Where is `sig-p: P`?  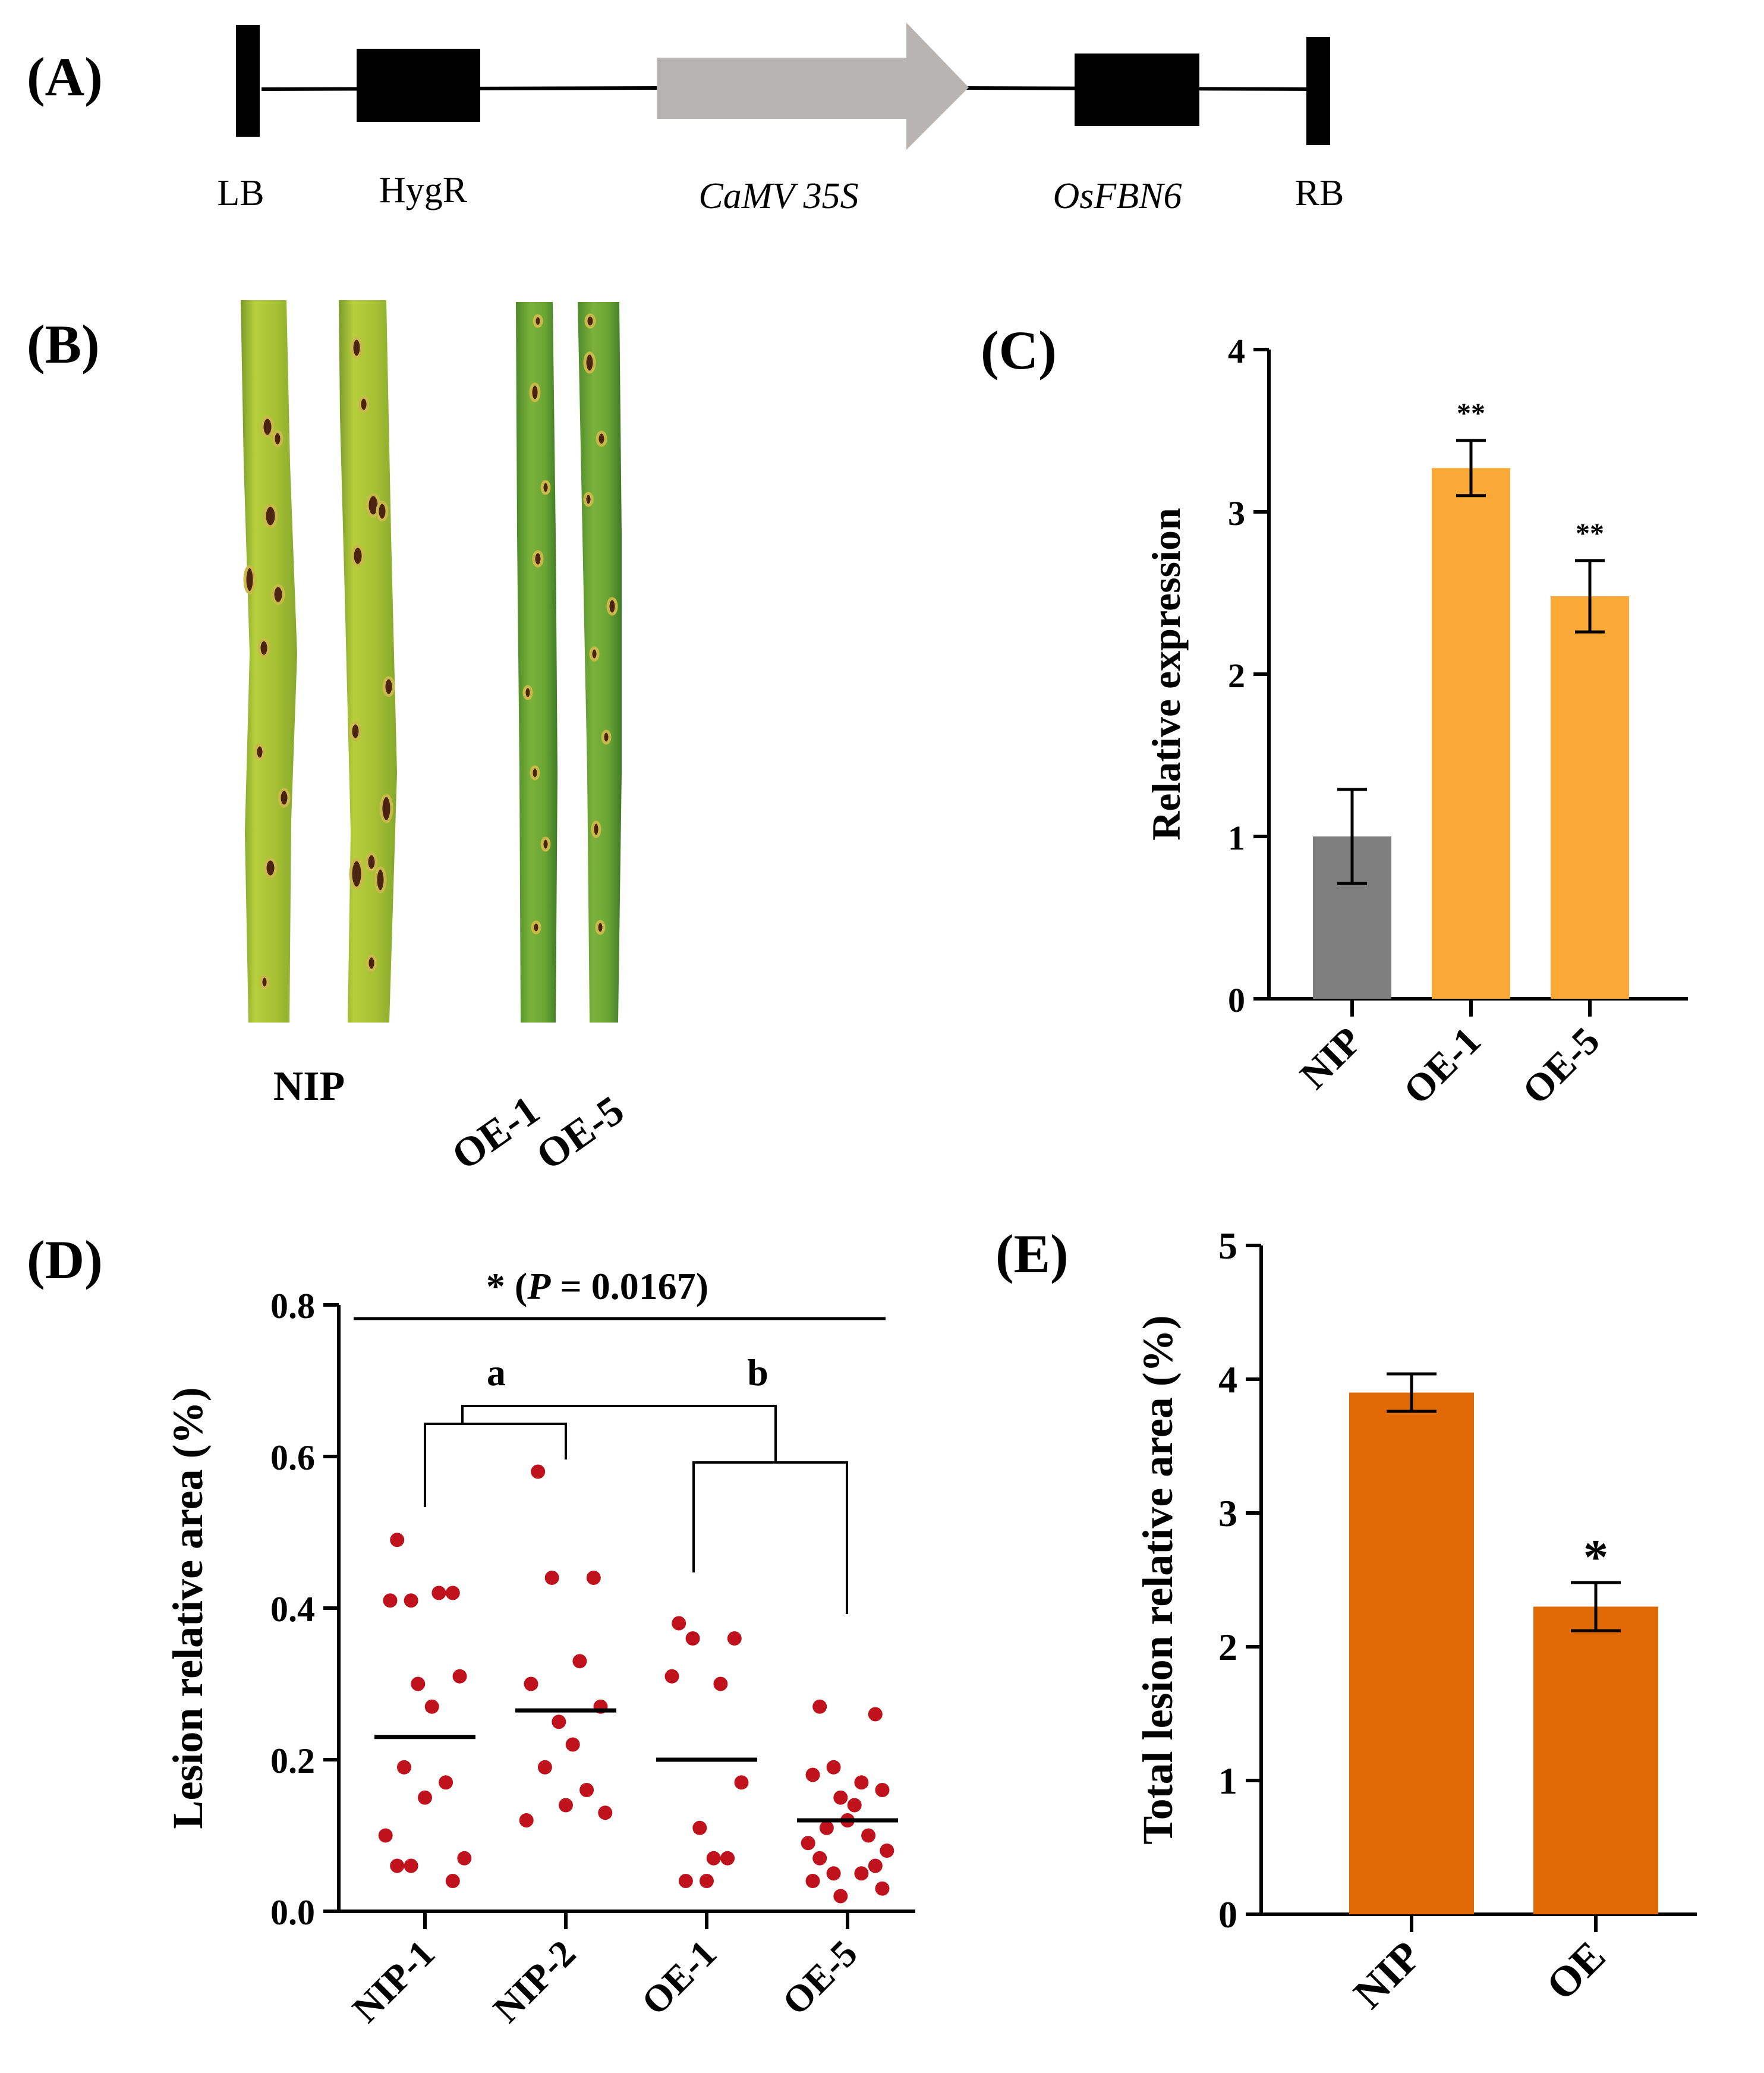
sig-p: P is located at coordinates (539, 1286).